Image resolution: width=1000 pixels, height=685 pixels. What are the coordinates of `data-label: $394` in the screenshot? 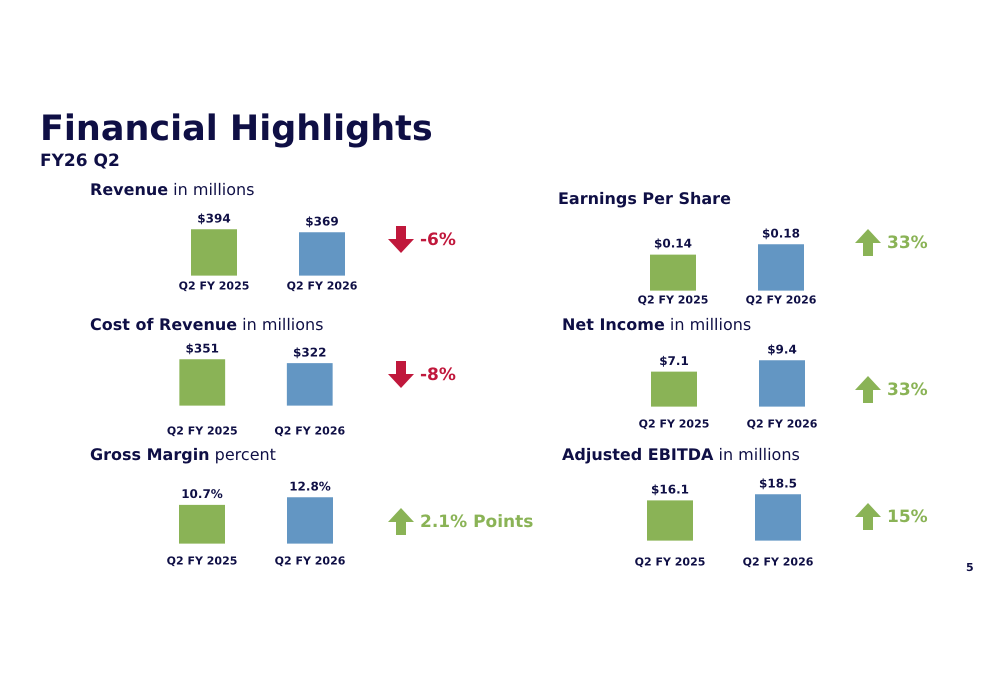 It's located at (214, 218).